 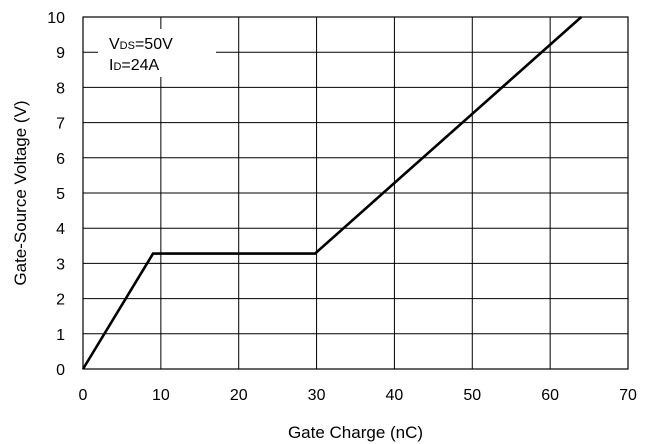 What do you see at coordinates (56, 18) in the screenshot?
I see `y-tick-label: 10` at bounding box center [56, 18].